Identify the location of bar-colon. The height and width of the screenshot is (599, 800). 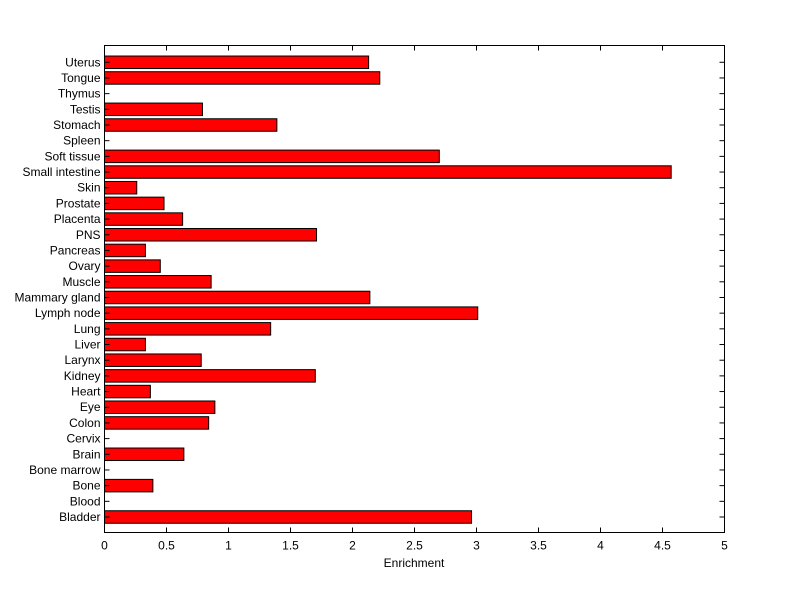
(157, 423).